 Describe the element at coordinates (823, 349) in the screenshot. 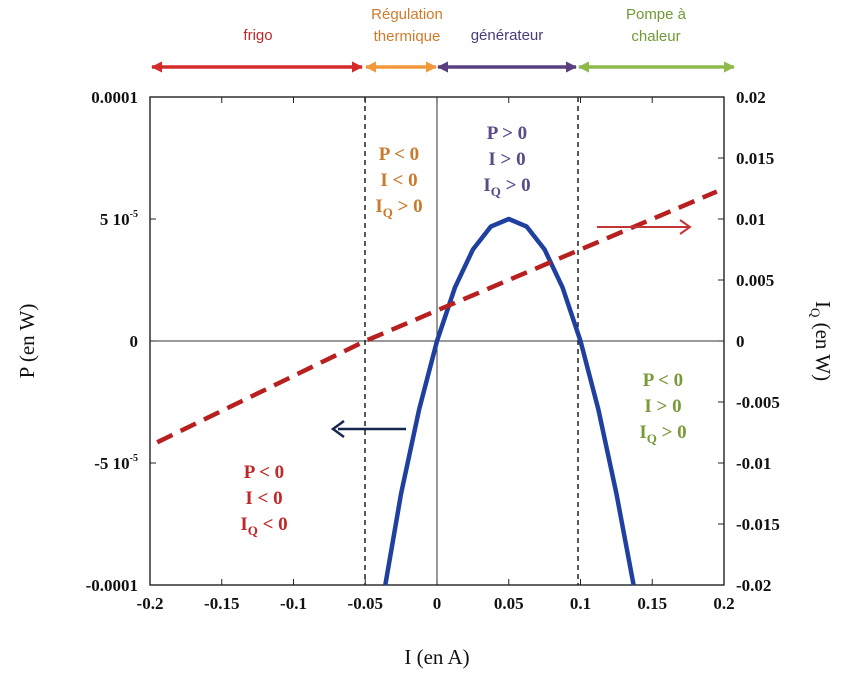

I see `y-right-title-tail: (en W)` at that location.